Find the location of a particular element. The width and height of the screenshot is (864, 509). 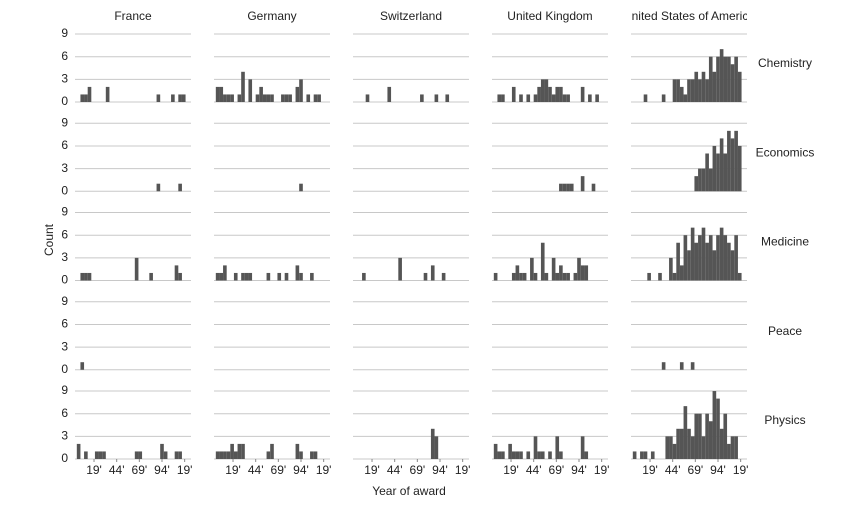

row-label: Medicine is located at coordinates (785, 242).